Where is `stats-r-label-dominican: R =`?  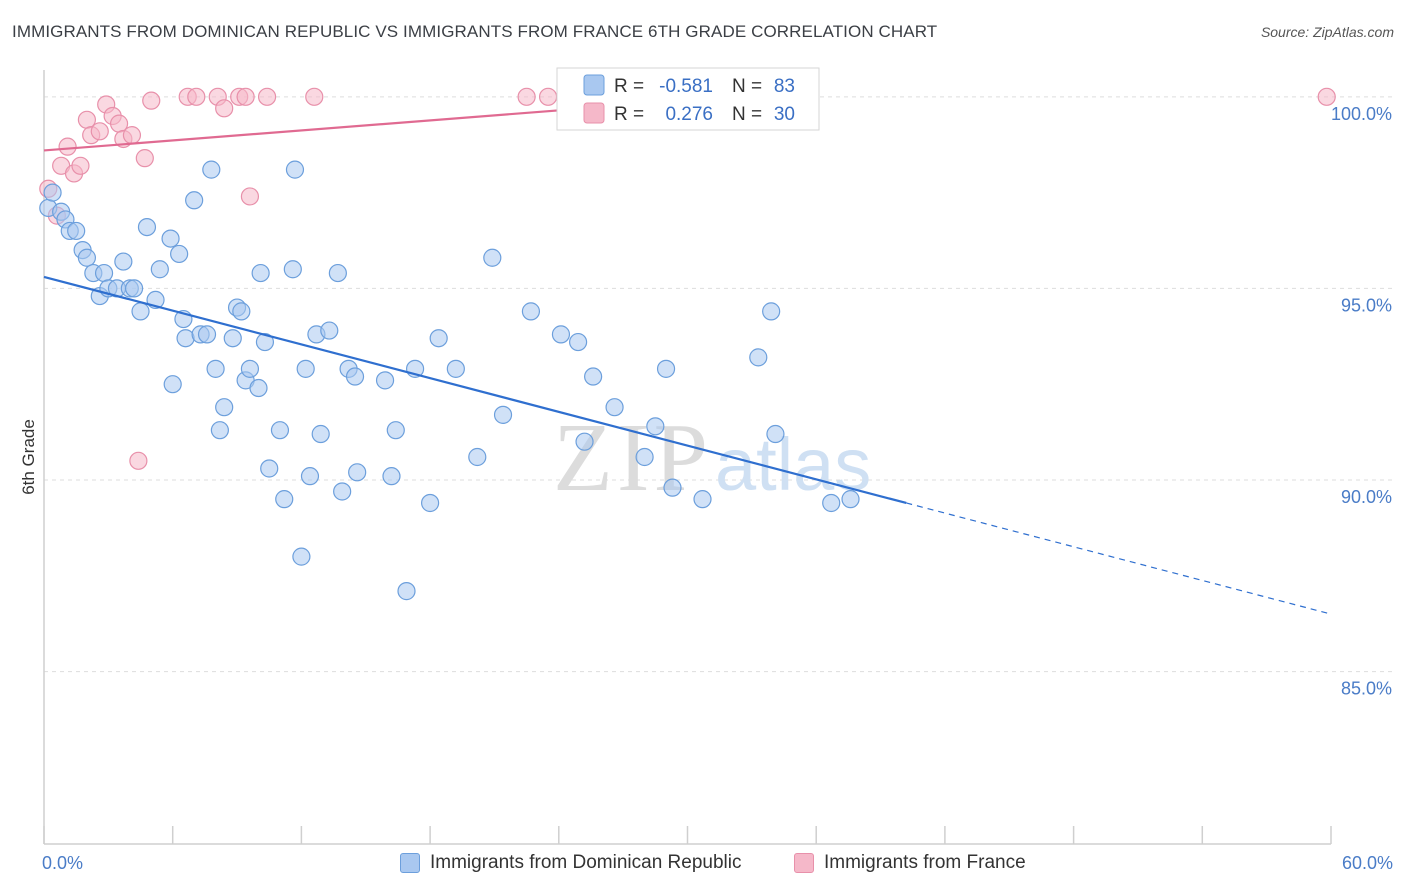
stats-r-label-dominican: R = is located at coordinates (629, 86).